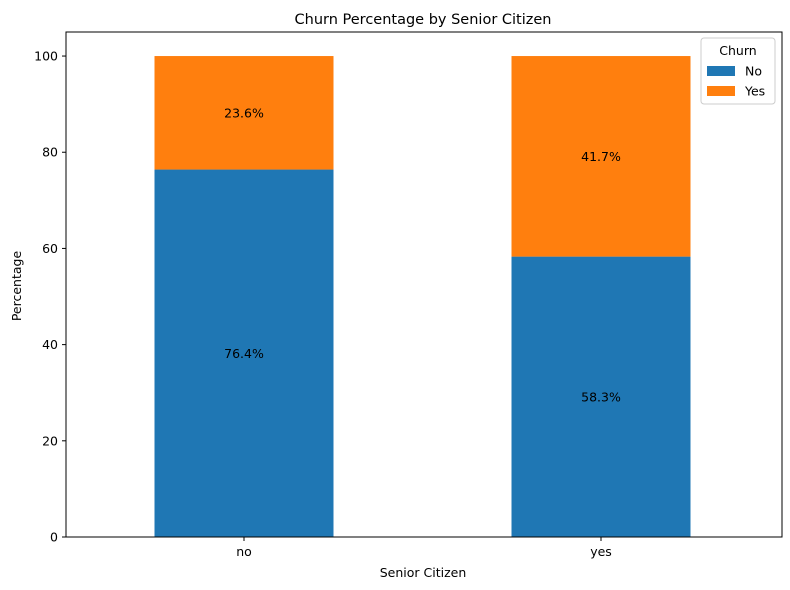 This screenshot has width=790, height=590. Describe the element at coordinates (50, 344) in the screenshot. I see `y-tick-label: 40` at that location.